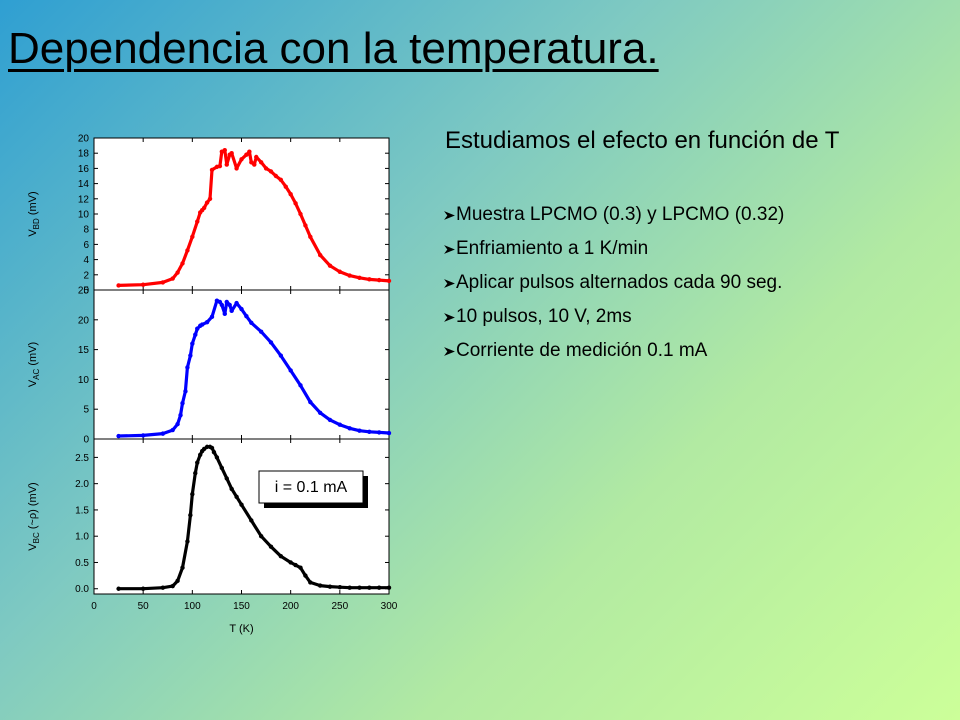  Describe the element at coordinates (254, 217) in the screenshot. I see `series-line` at that location.